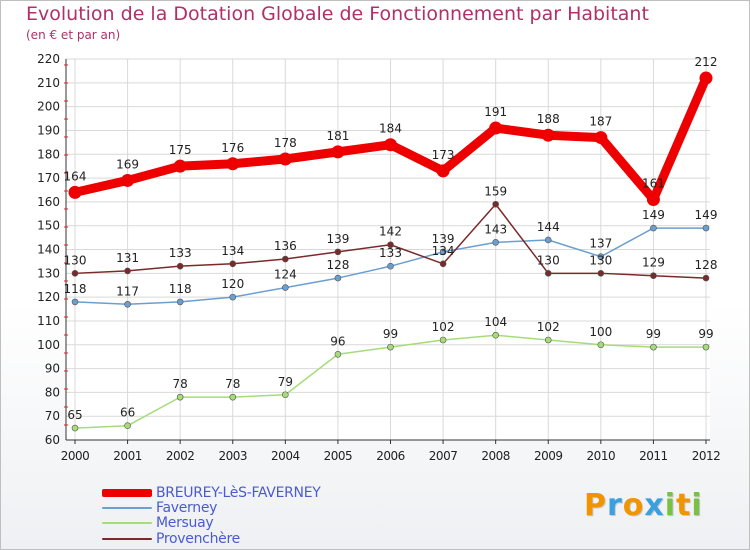 The image size is (750, 550). Describe the element at coordinates (180, 253) in the screenshot. I see `data-label-provenchere: 133` at that location.